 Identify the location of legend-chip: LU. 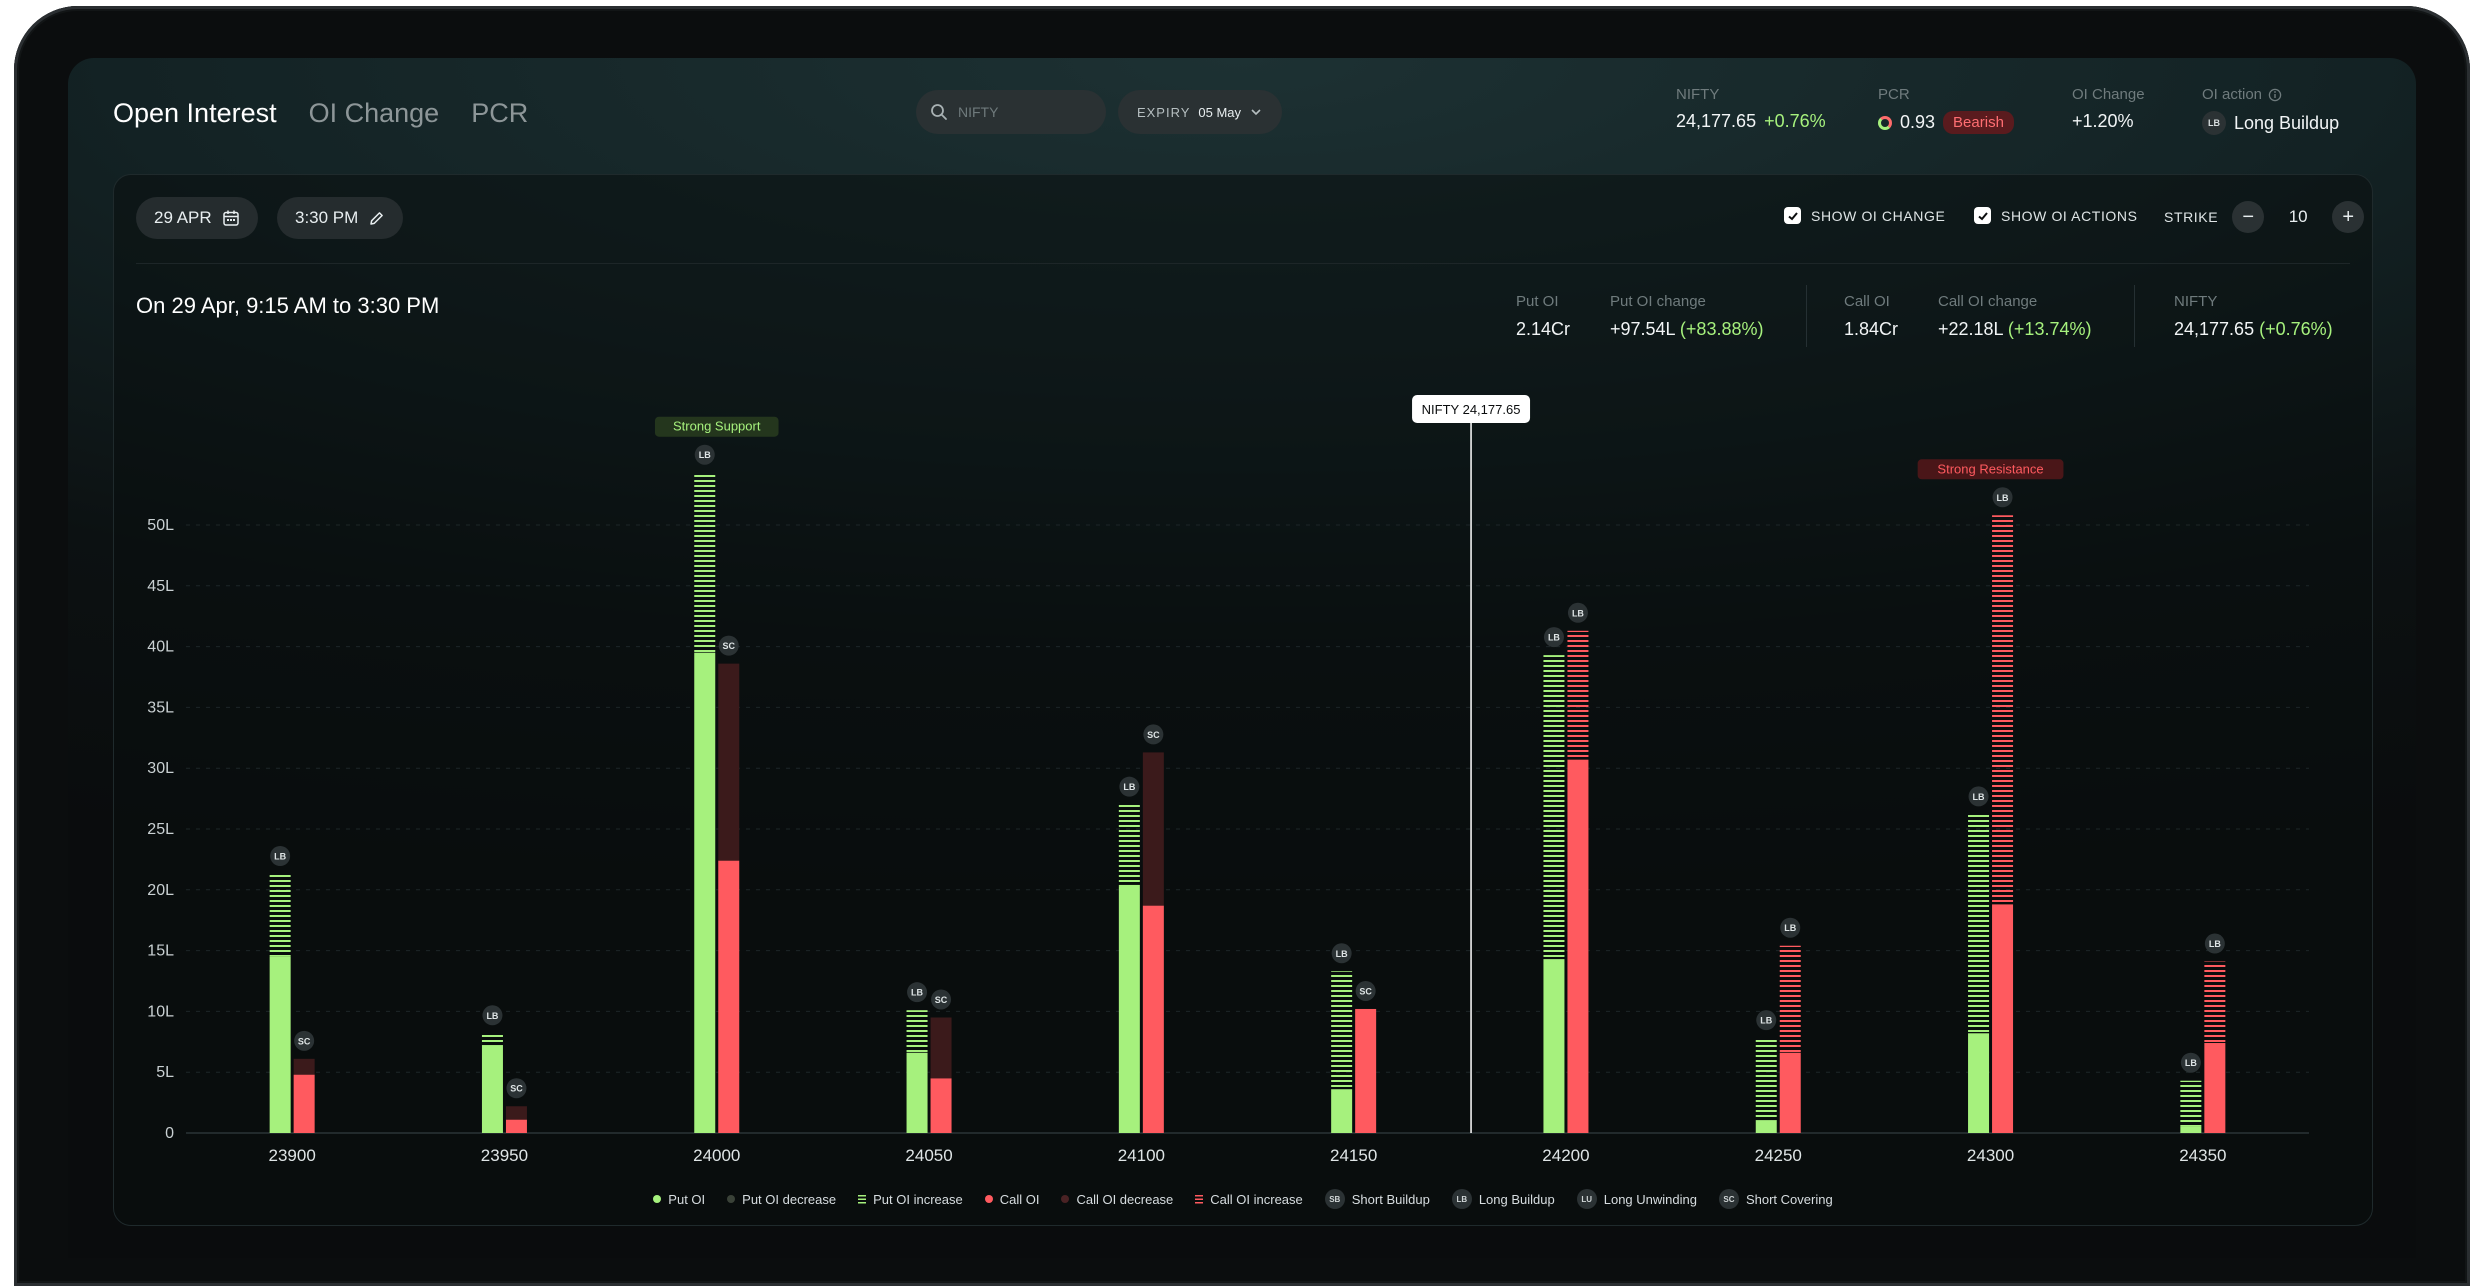
(1586, 1199).